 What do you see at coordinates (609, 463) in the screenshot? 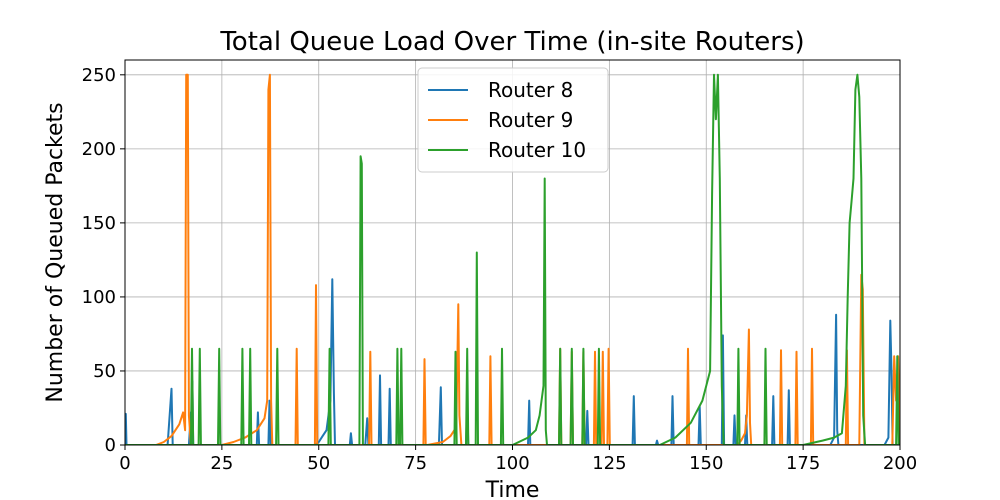
I see `x-tick-label: 125` at bounding box center [609, 463].